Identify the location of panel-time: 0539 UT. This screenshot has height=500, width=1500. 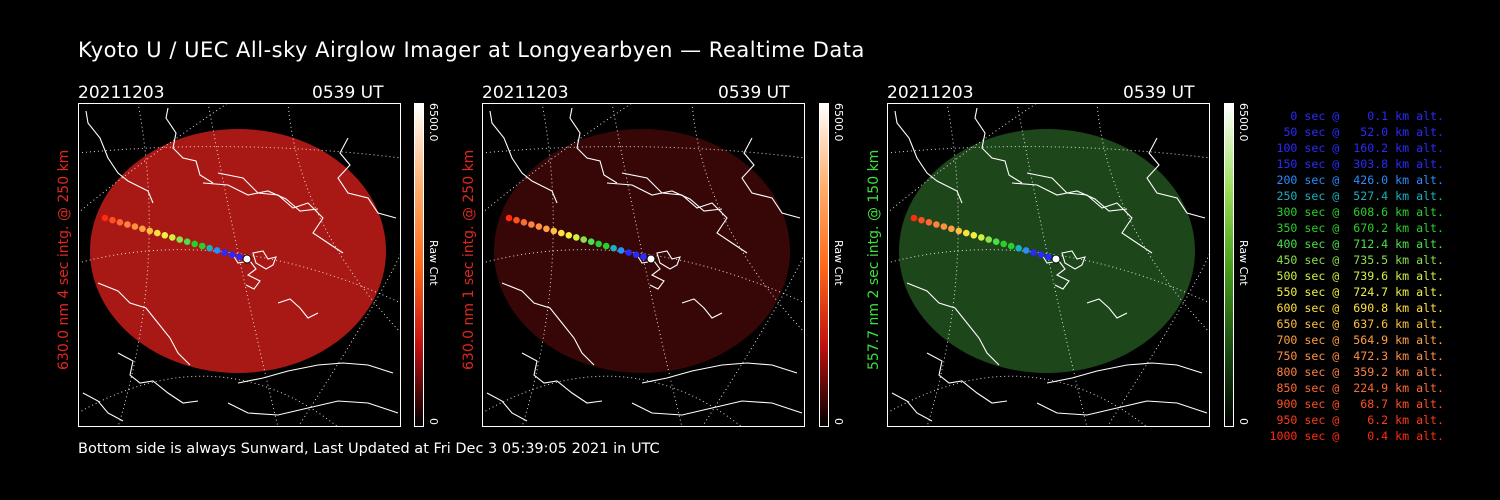
(348, 93).